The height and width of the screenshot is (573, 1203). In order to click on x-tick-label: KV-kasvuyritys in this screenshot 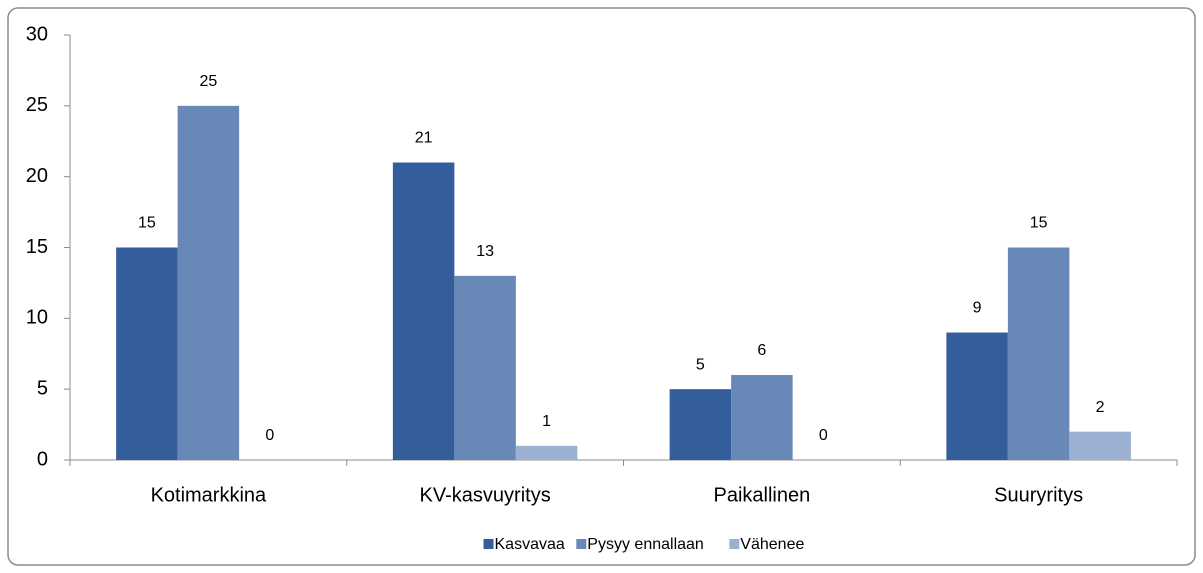, I will do `click(485, 495)`.